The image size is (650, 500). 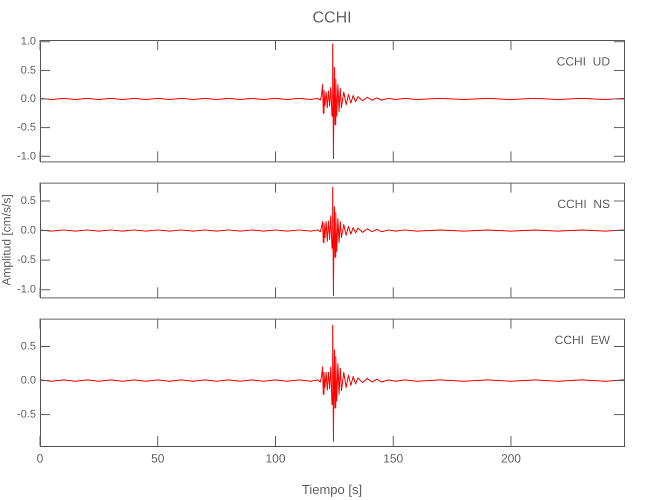 I want to click on x-axis-title: Tiempo [s], so click(x=332, y=489).